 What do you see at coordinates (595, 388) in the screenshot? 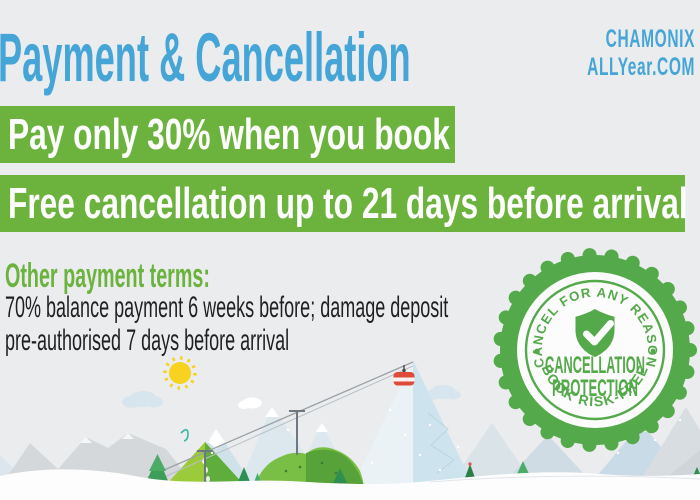
I see `badge-center-line-2: PROTECTION` at bounding box center [595, 388].